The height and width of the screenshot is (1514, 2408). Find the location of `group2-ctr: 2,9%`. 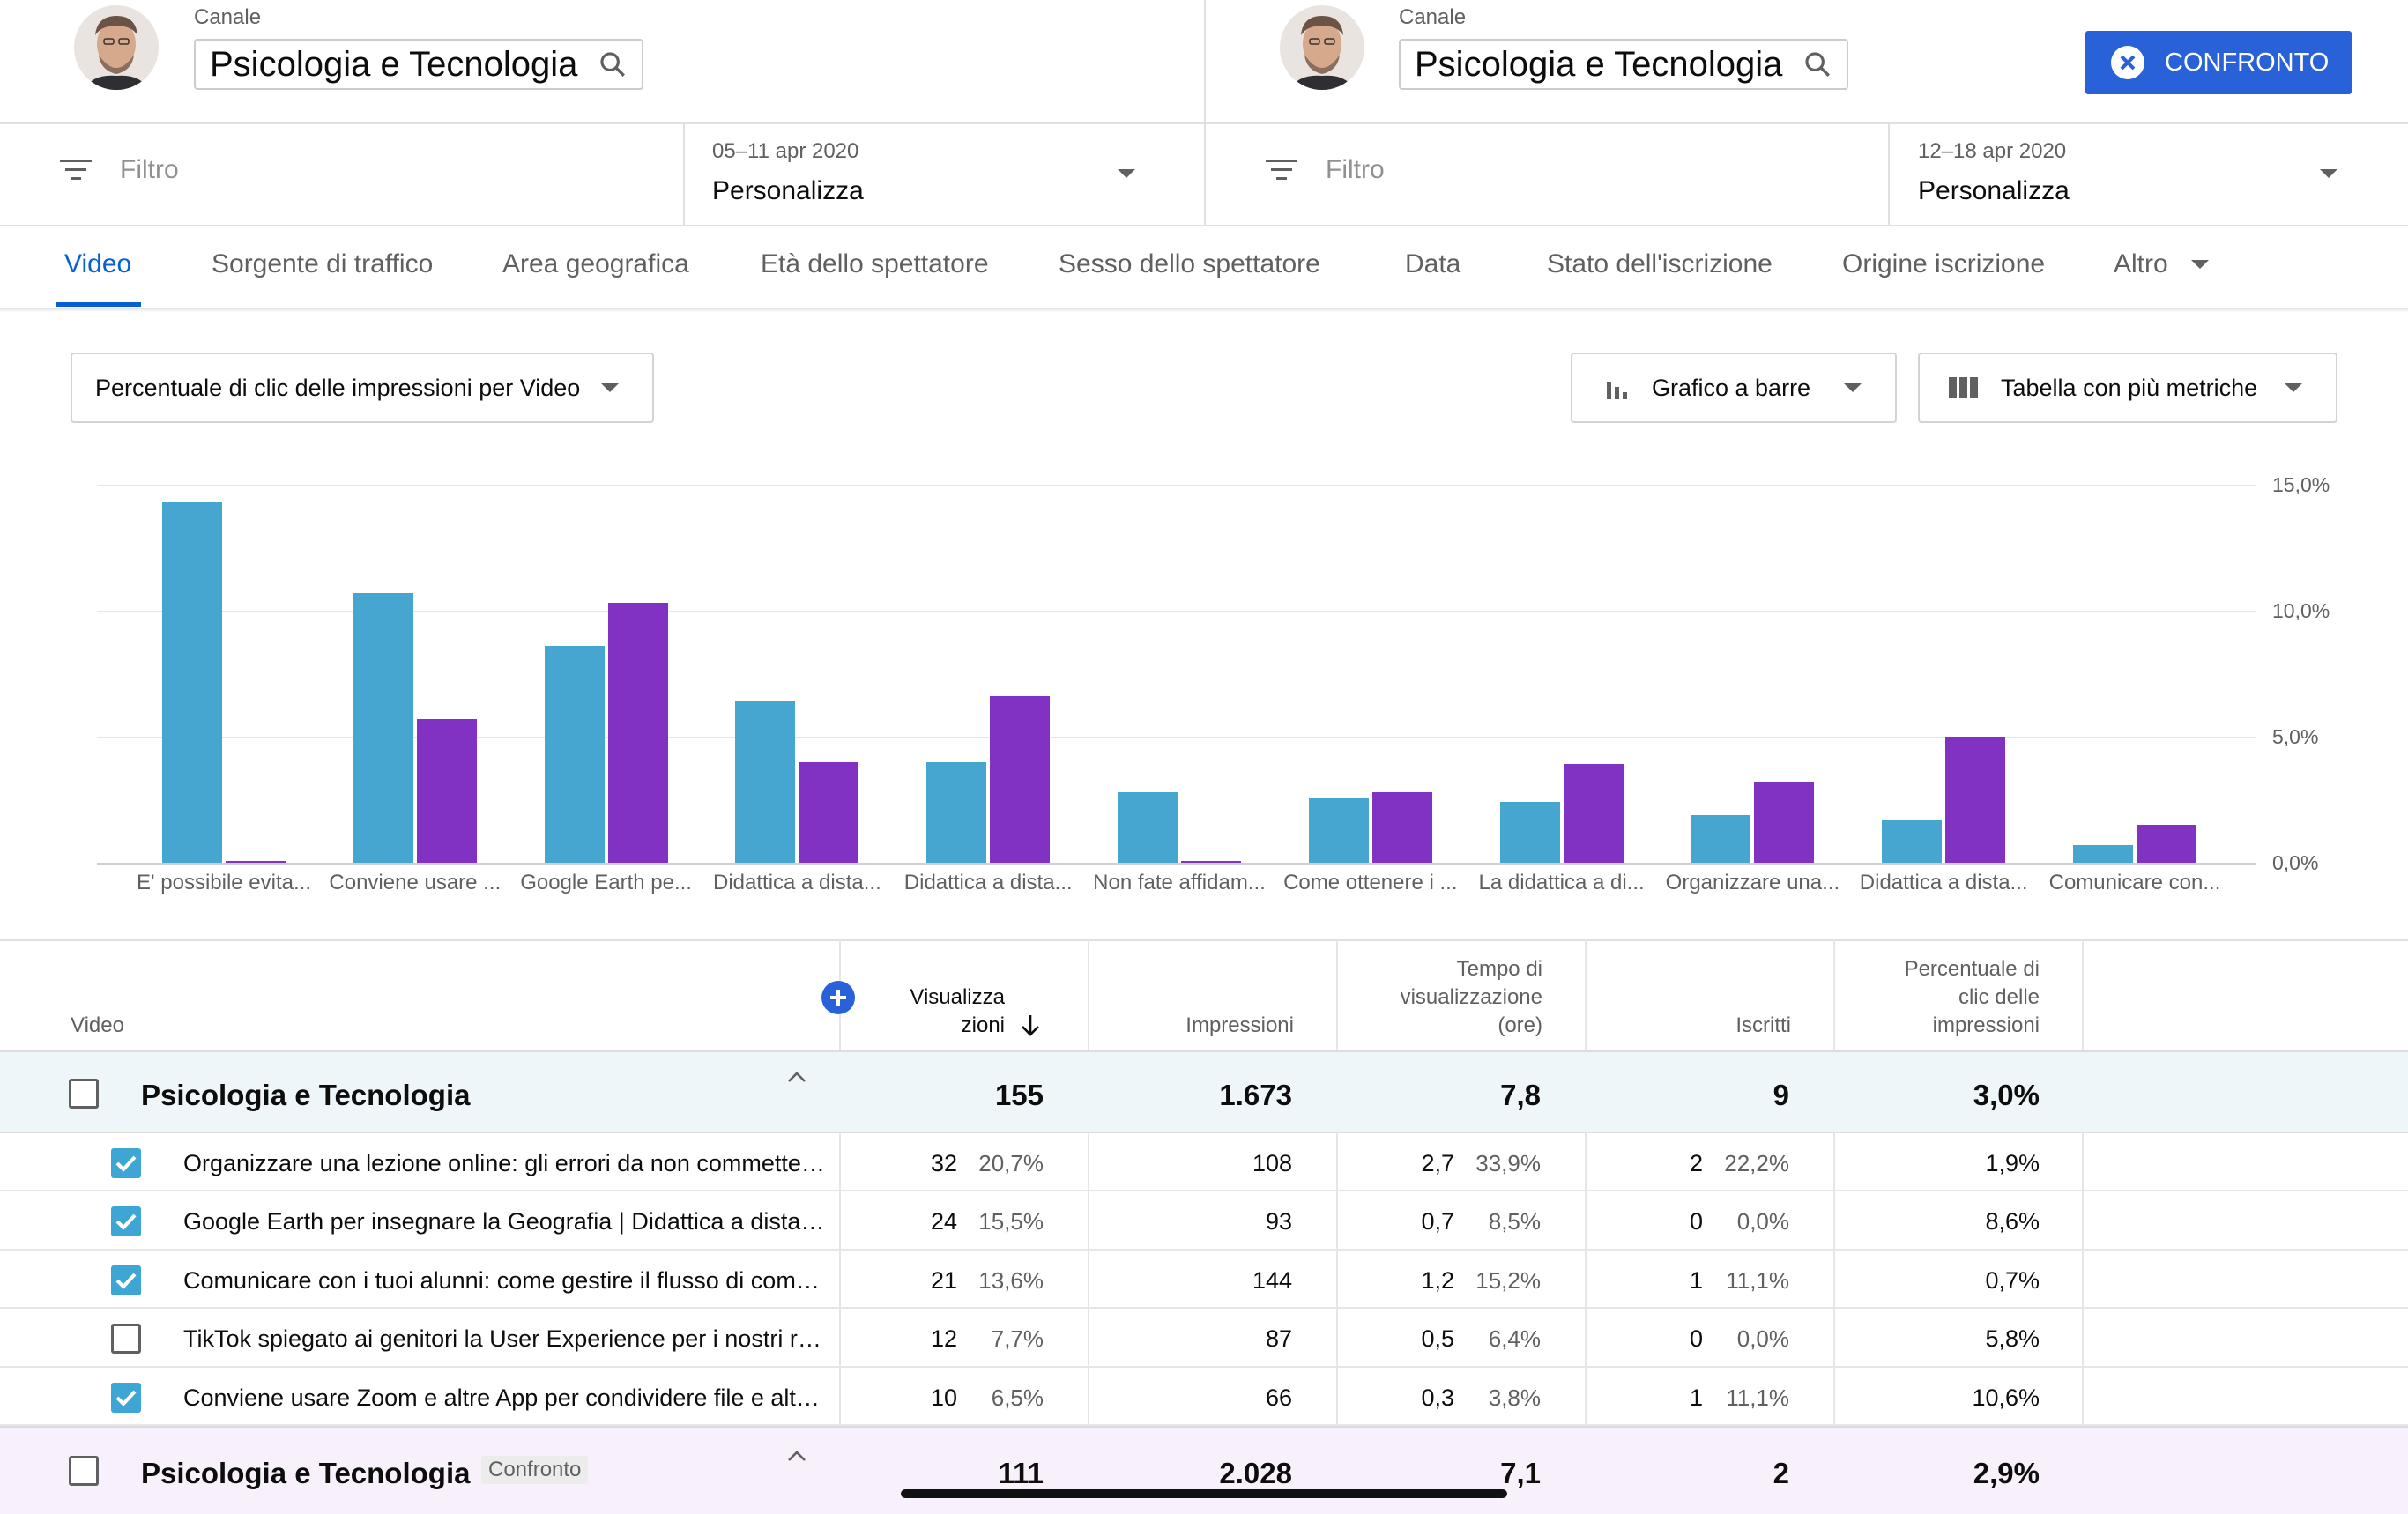

group2-ctr: 2,9% is located at coordinates (2006, 1473).